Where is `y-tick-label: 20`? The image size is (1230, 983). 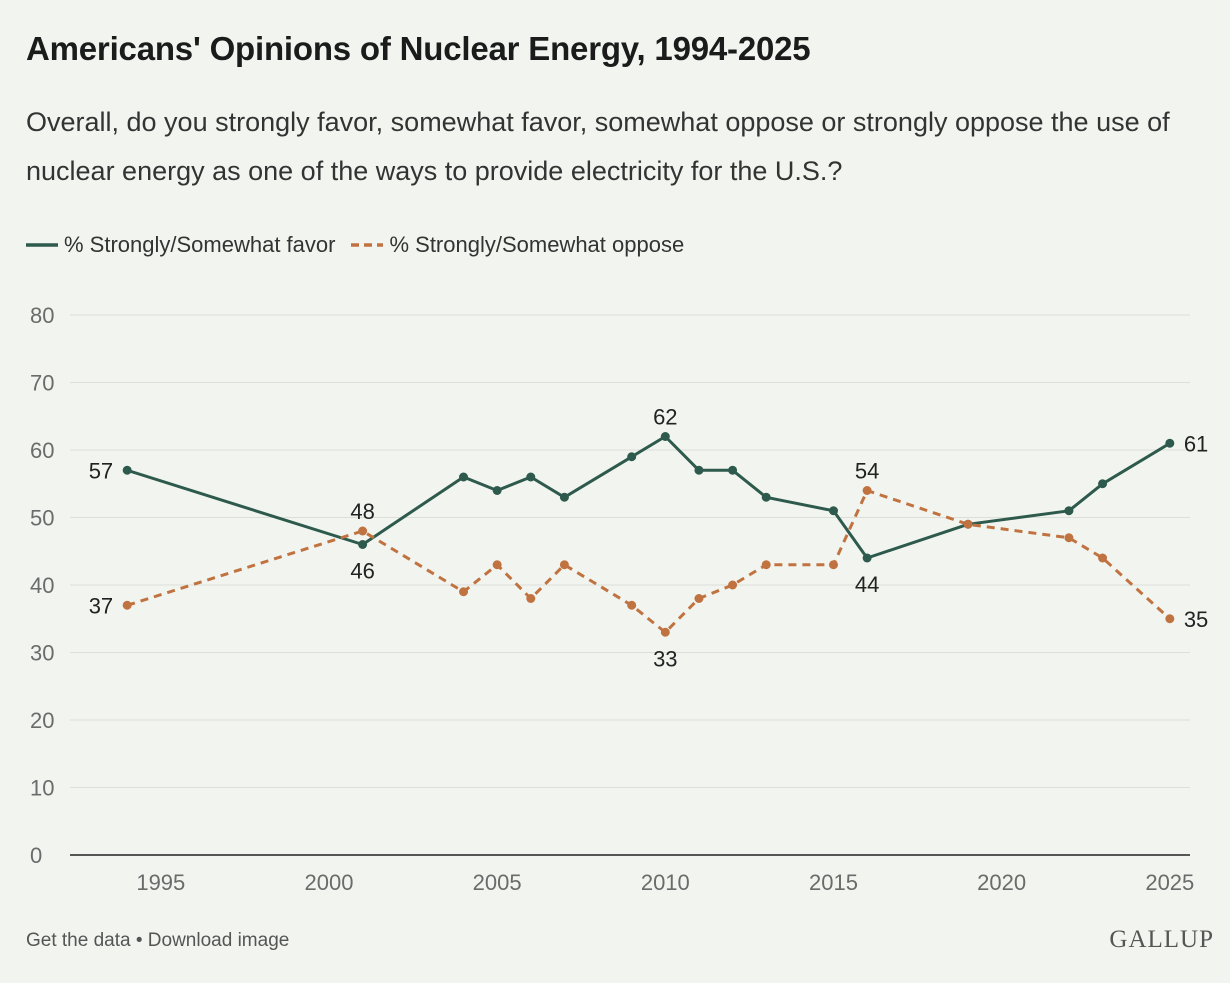
y-tick-label: 20 is located at coordinates (42, 720).